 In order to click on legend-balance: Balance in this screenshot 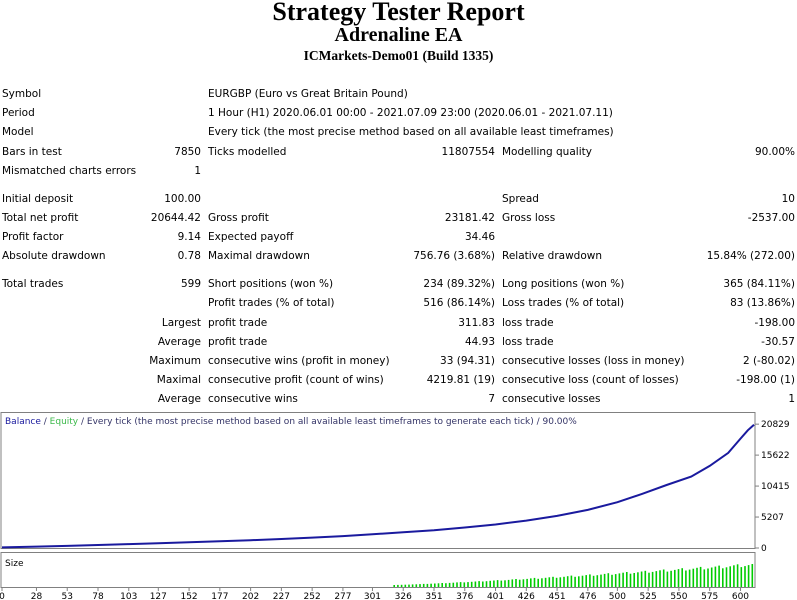, I will do `click(23, 422)`.